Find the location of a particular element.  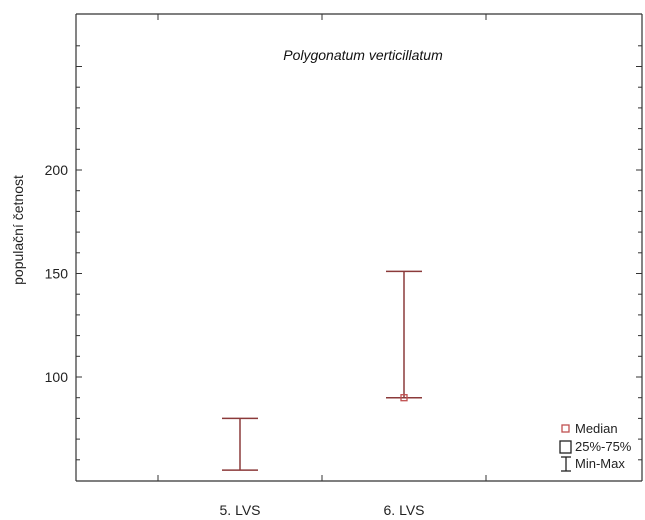

box-series is located at coordinates (322, 370).